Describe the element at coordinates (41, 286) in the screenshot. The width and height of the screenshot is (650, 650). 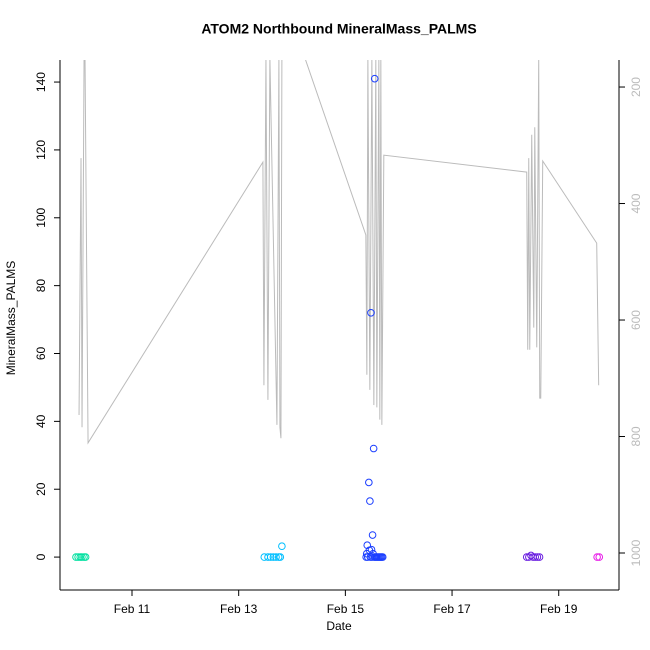
I see `y-tick-label: 80` at that location.